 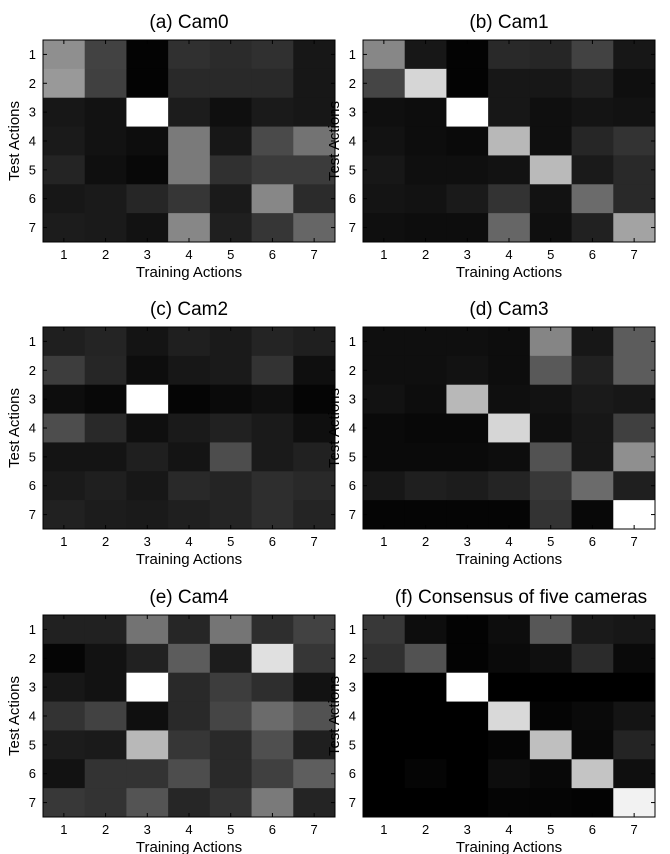 What do you see at coordinates (352, 112) in the screenshot?
I see `y-tick-label-3: 3` at bounding box center [352, 112].